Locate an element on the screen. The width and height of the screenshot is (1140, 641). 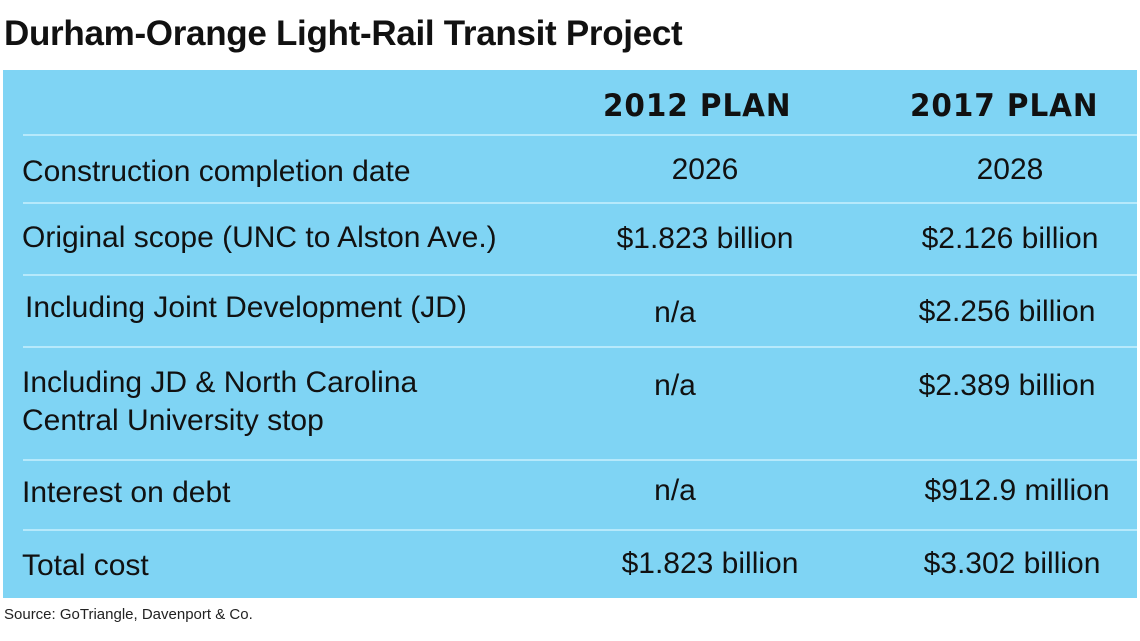
cell-2012: 2026 is located at coordinates (705, 169).